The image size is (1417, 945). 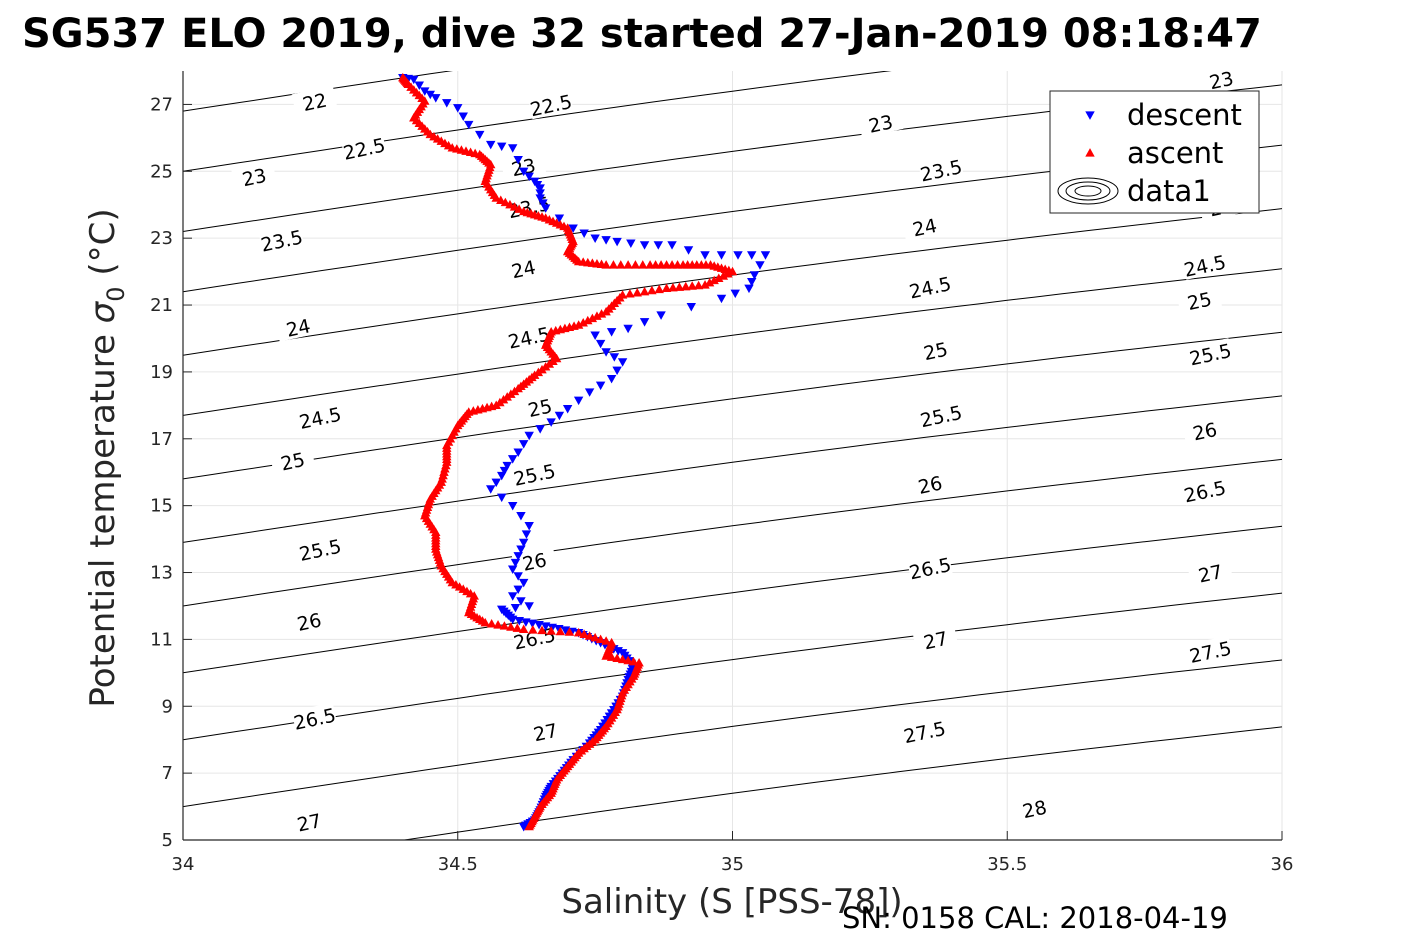 I want to click on contour-label: 28, so click(x=1034, y=808).